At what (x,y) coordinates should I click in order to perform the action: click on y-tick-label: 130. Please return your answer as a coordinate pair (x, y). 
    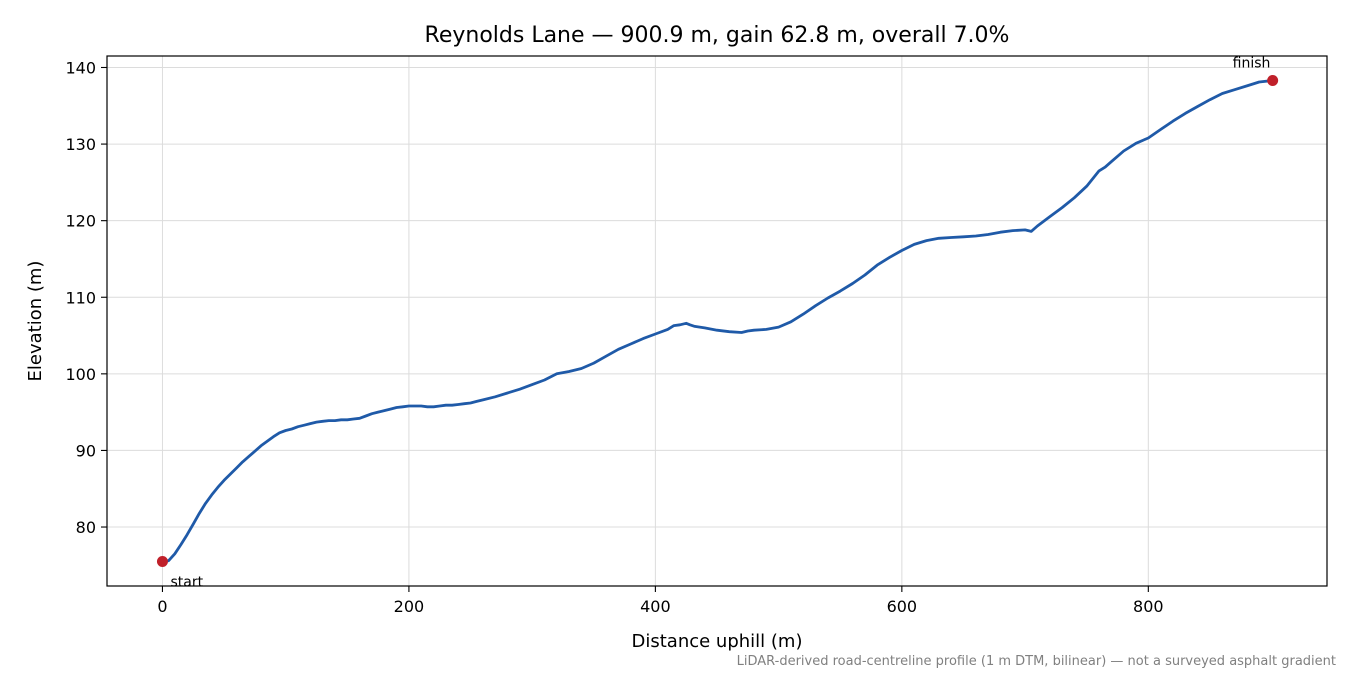
    Looking at the image, I should click on (80, 144).